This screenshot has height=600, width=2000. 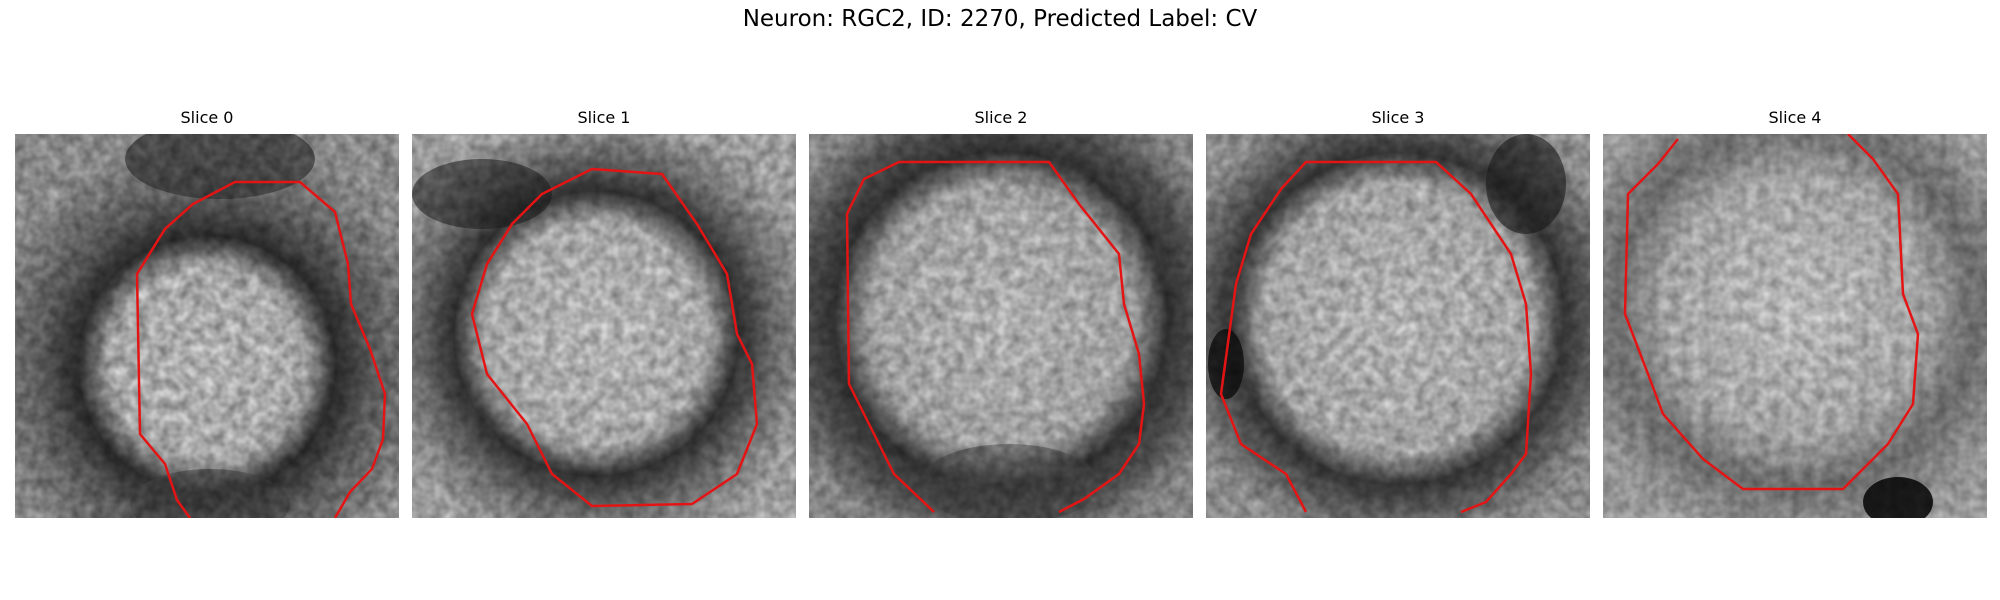 I want to click on slice-title-4: Slice 4, so click(x=1795, y=117).